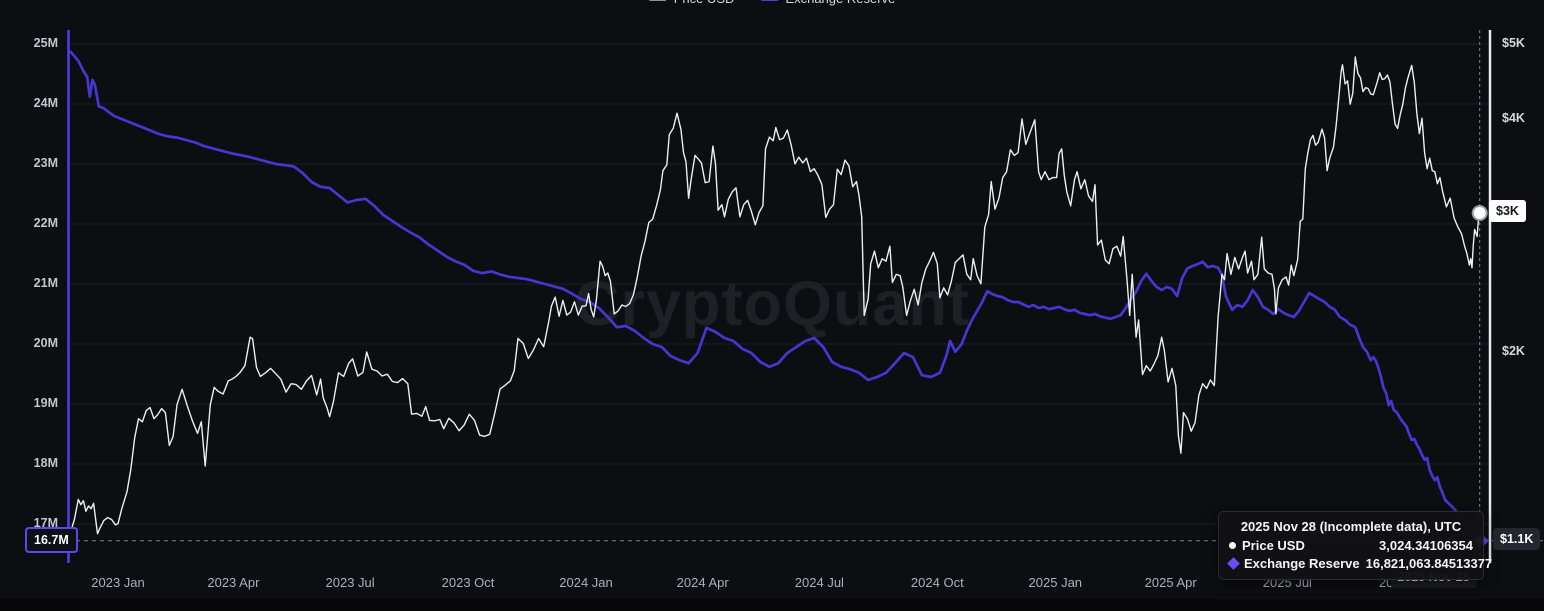 Image resolution: width=1544 pixels, height=611 pixels. Describe the element at coordinates (1479, 377) in the screenshot. I see `last-value-markers` at that location.